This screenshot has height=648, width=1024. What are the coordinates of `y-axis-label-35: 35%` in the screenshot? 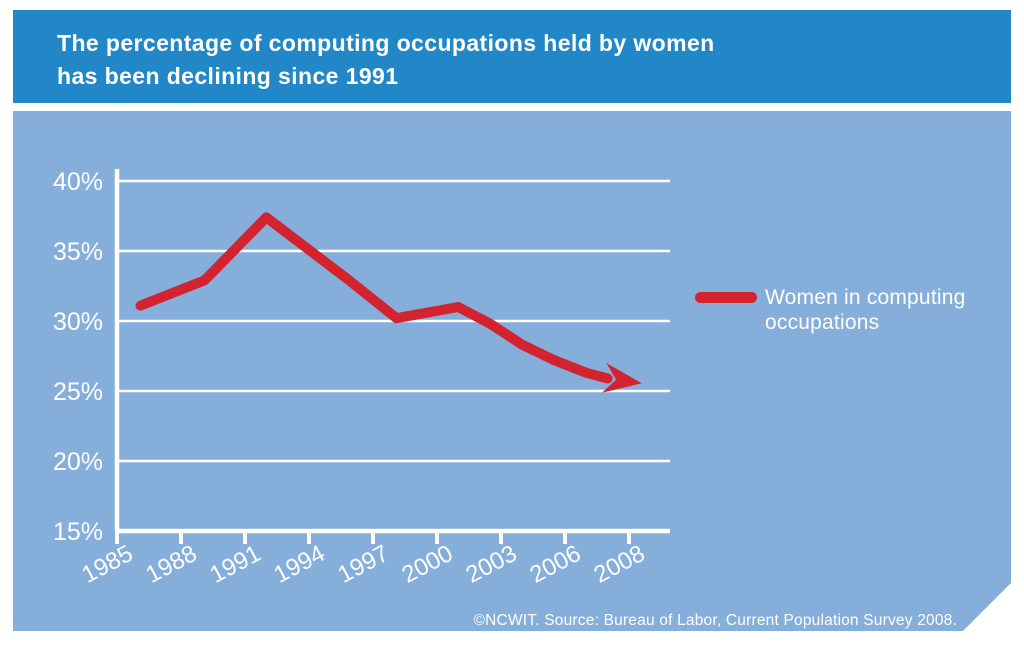 It's located at (78, 252).